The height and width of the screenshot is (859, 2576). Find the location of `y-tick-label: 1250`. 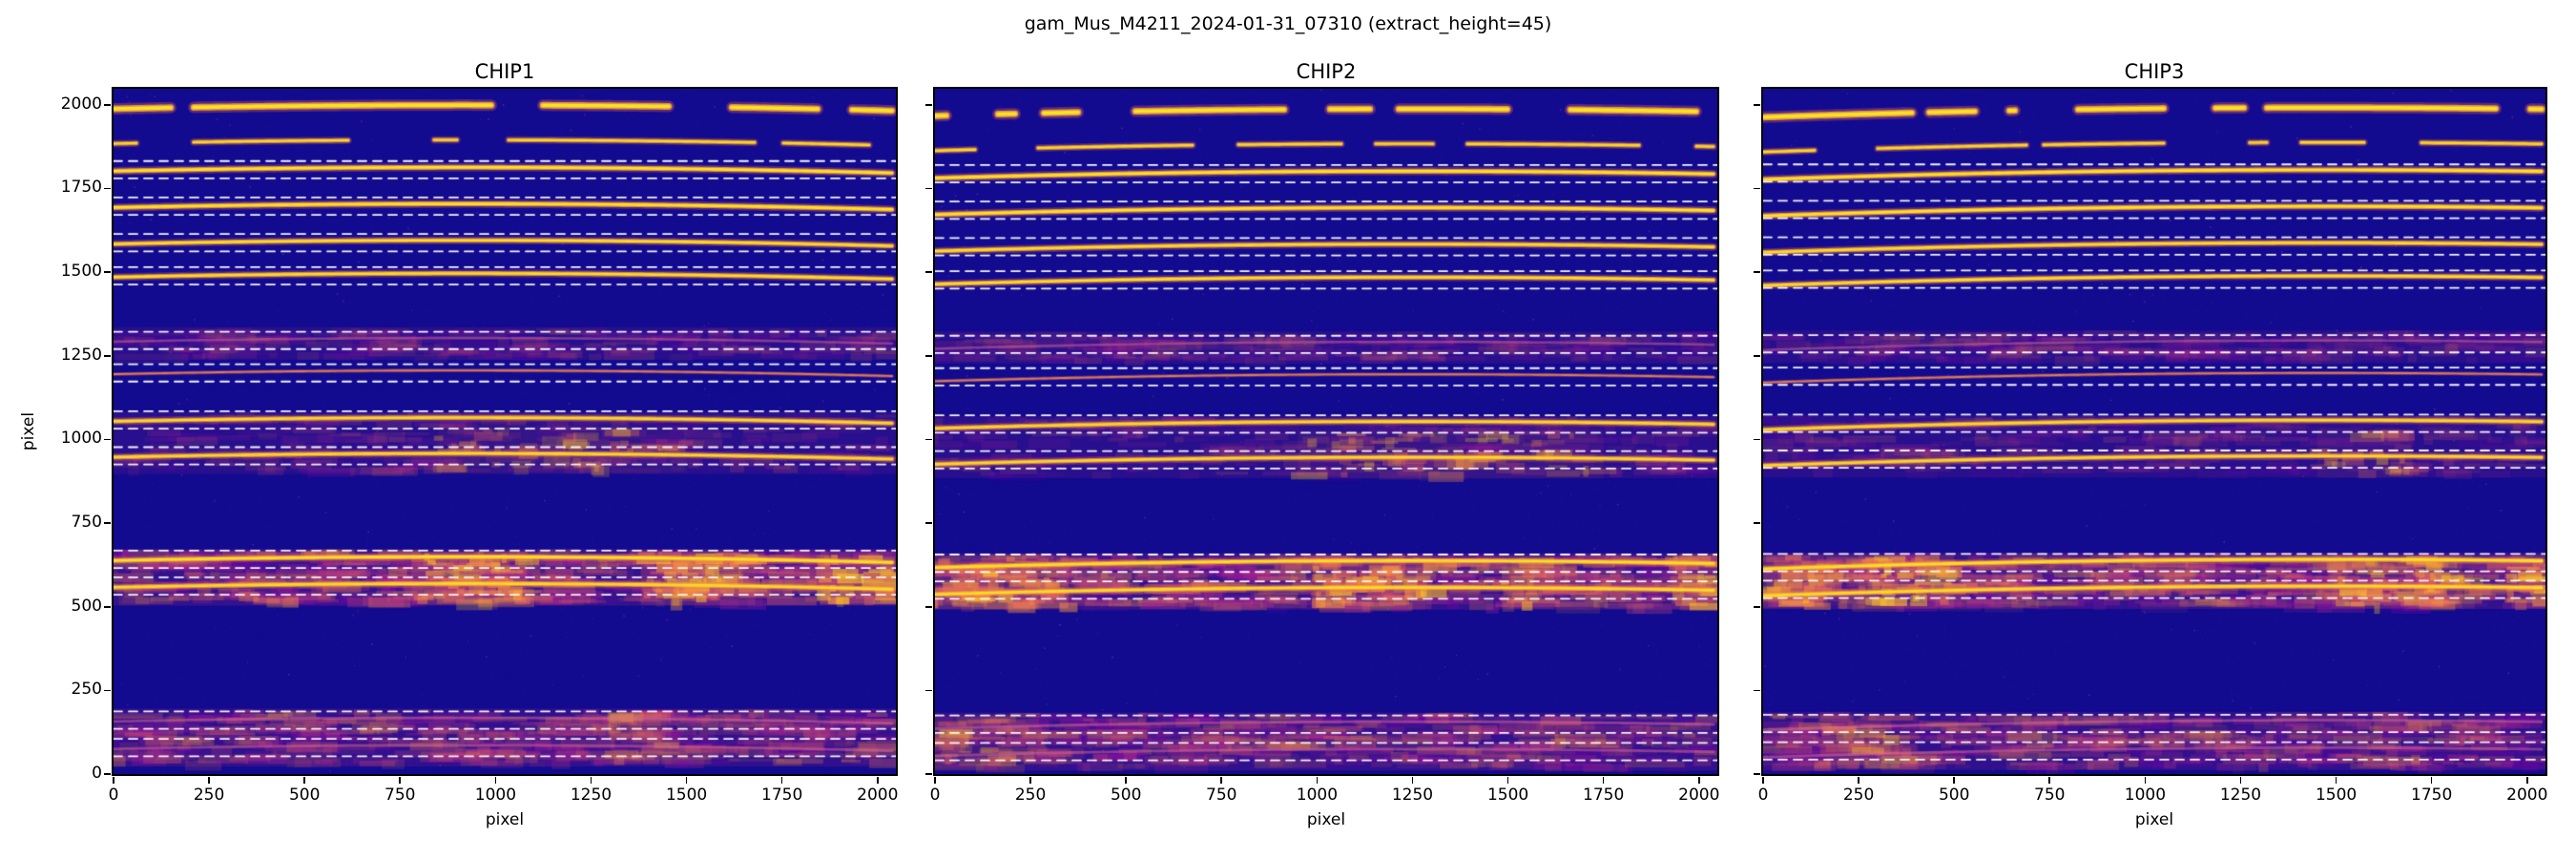

y-tick-label: 1250 is located at coordinates (81, 355).